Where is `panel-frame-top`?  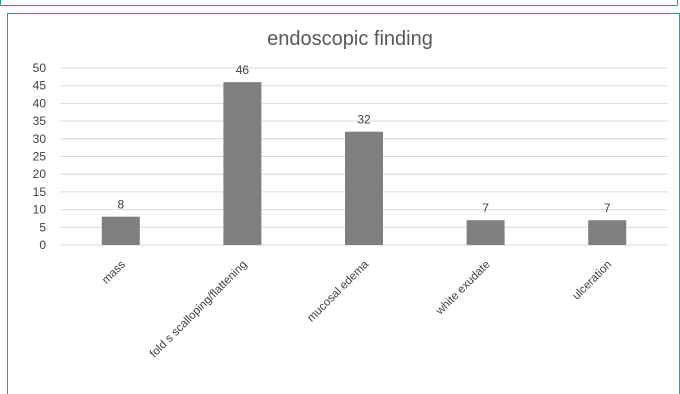 panel-frame-top is located at coordinates (339, 3).